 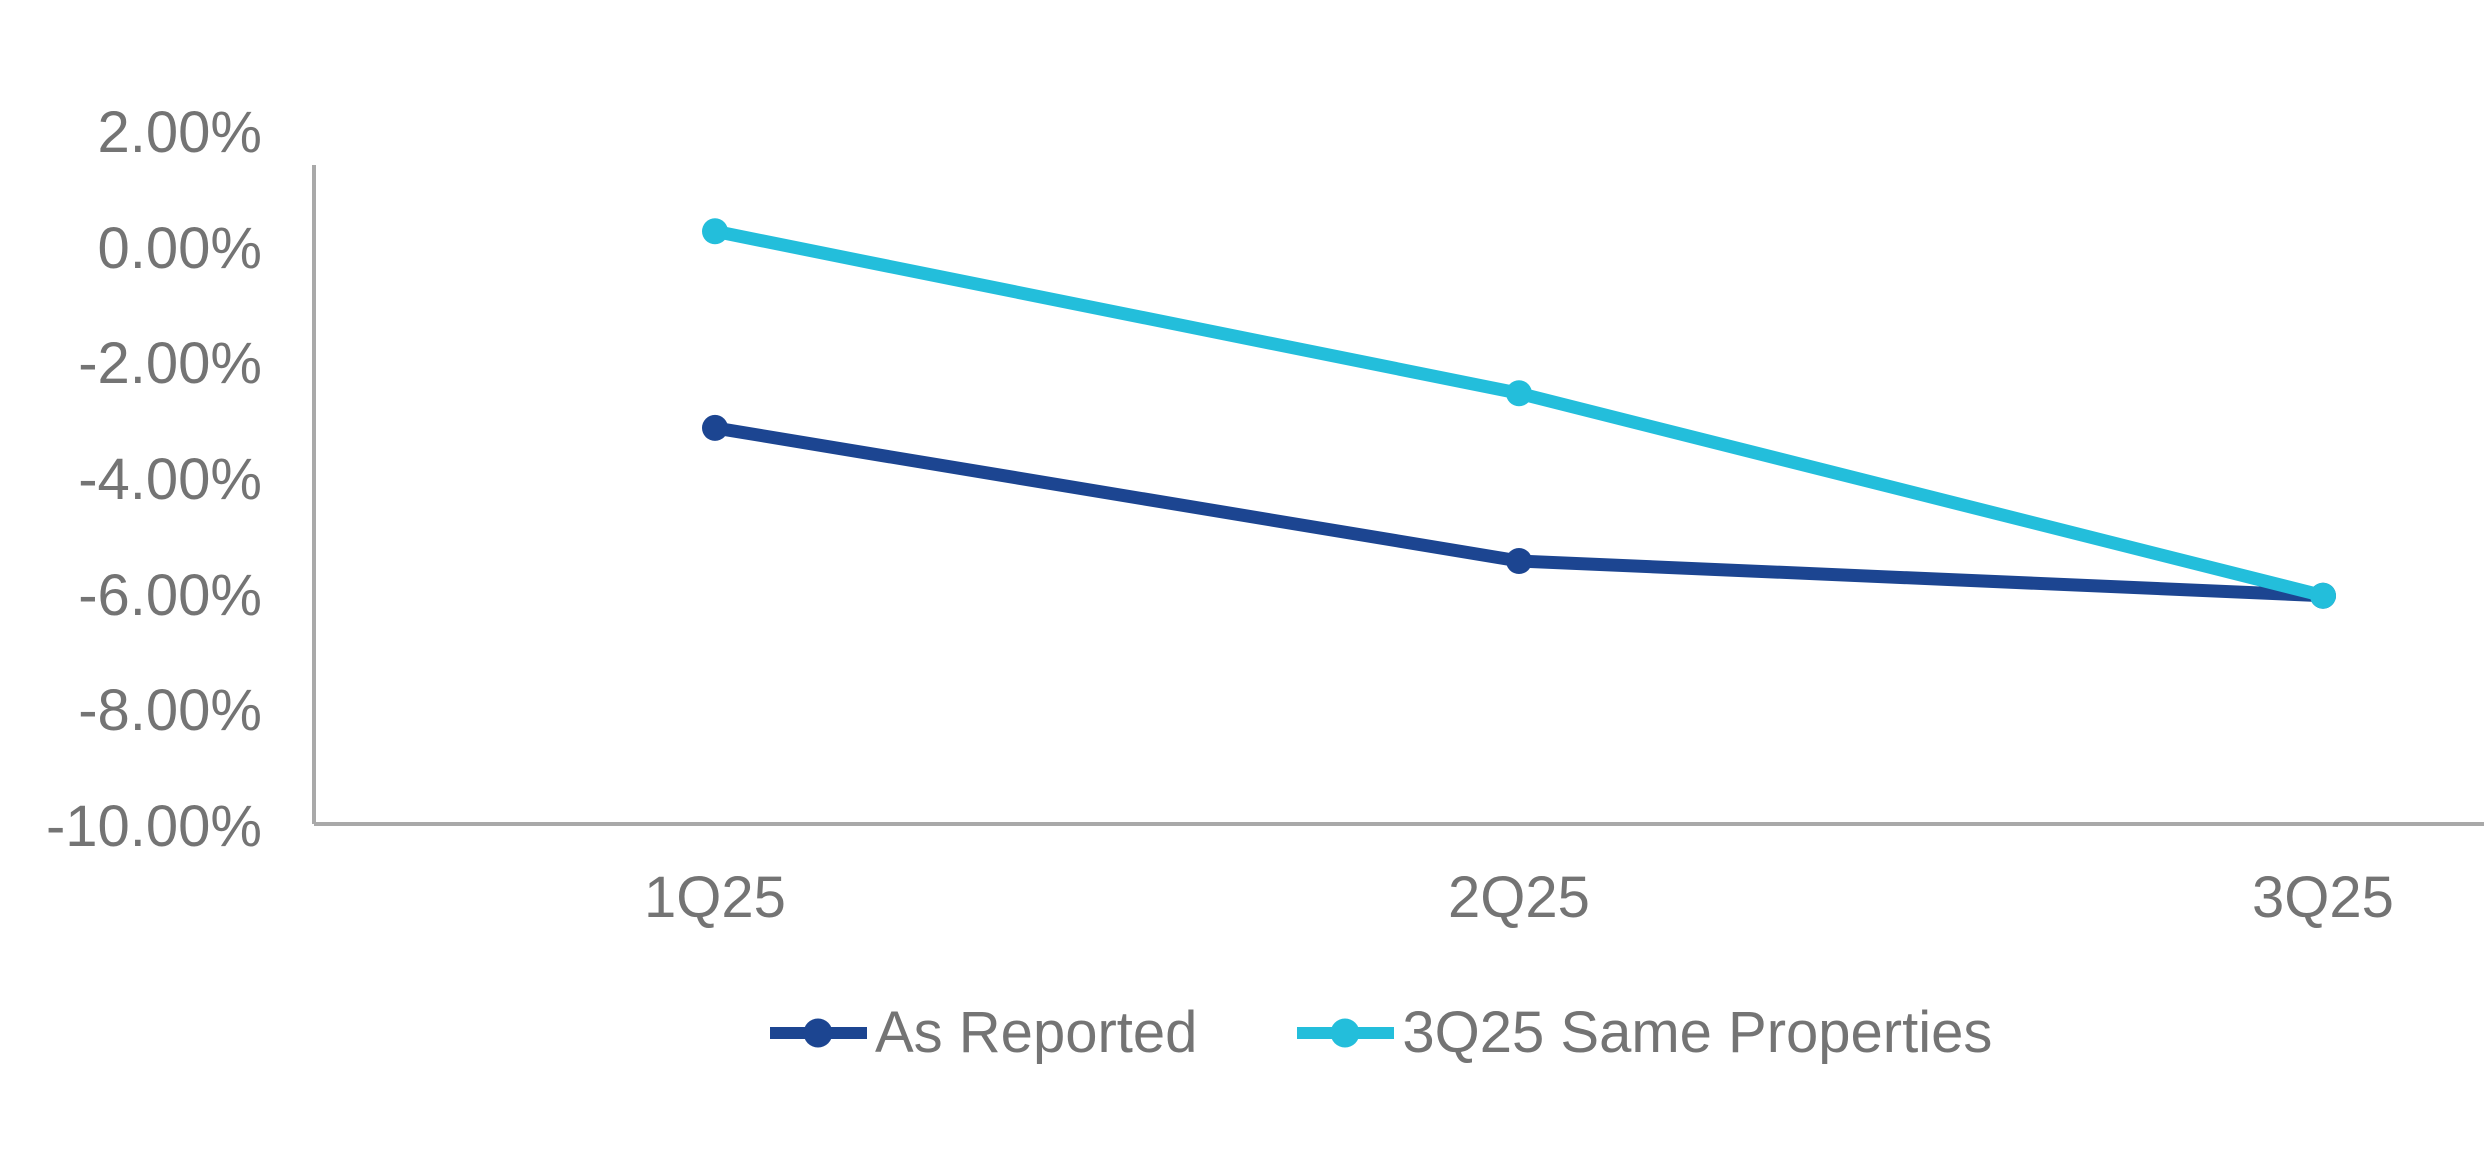 What do you see at coordinates (179, 248) in the screenshot?
I see `y-axis-tick-label: 0.00%` at bounding box center [179, 248].